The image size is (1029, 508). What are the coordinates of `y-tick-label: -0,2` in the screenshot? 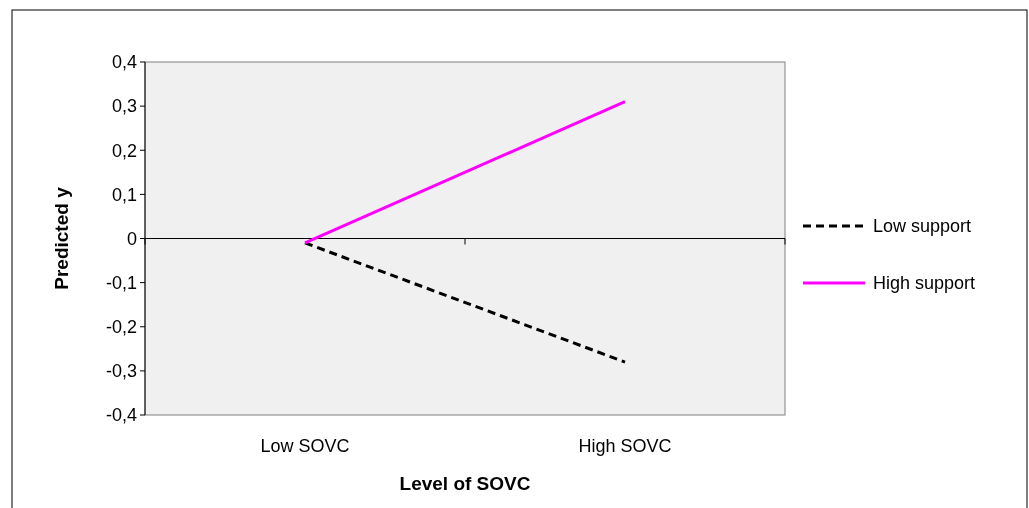 It's located at (121, 327).